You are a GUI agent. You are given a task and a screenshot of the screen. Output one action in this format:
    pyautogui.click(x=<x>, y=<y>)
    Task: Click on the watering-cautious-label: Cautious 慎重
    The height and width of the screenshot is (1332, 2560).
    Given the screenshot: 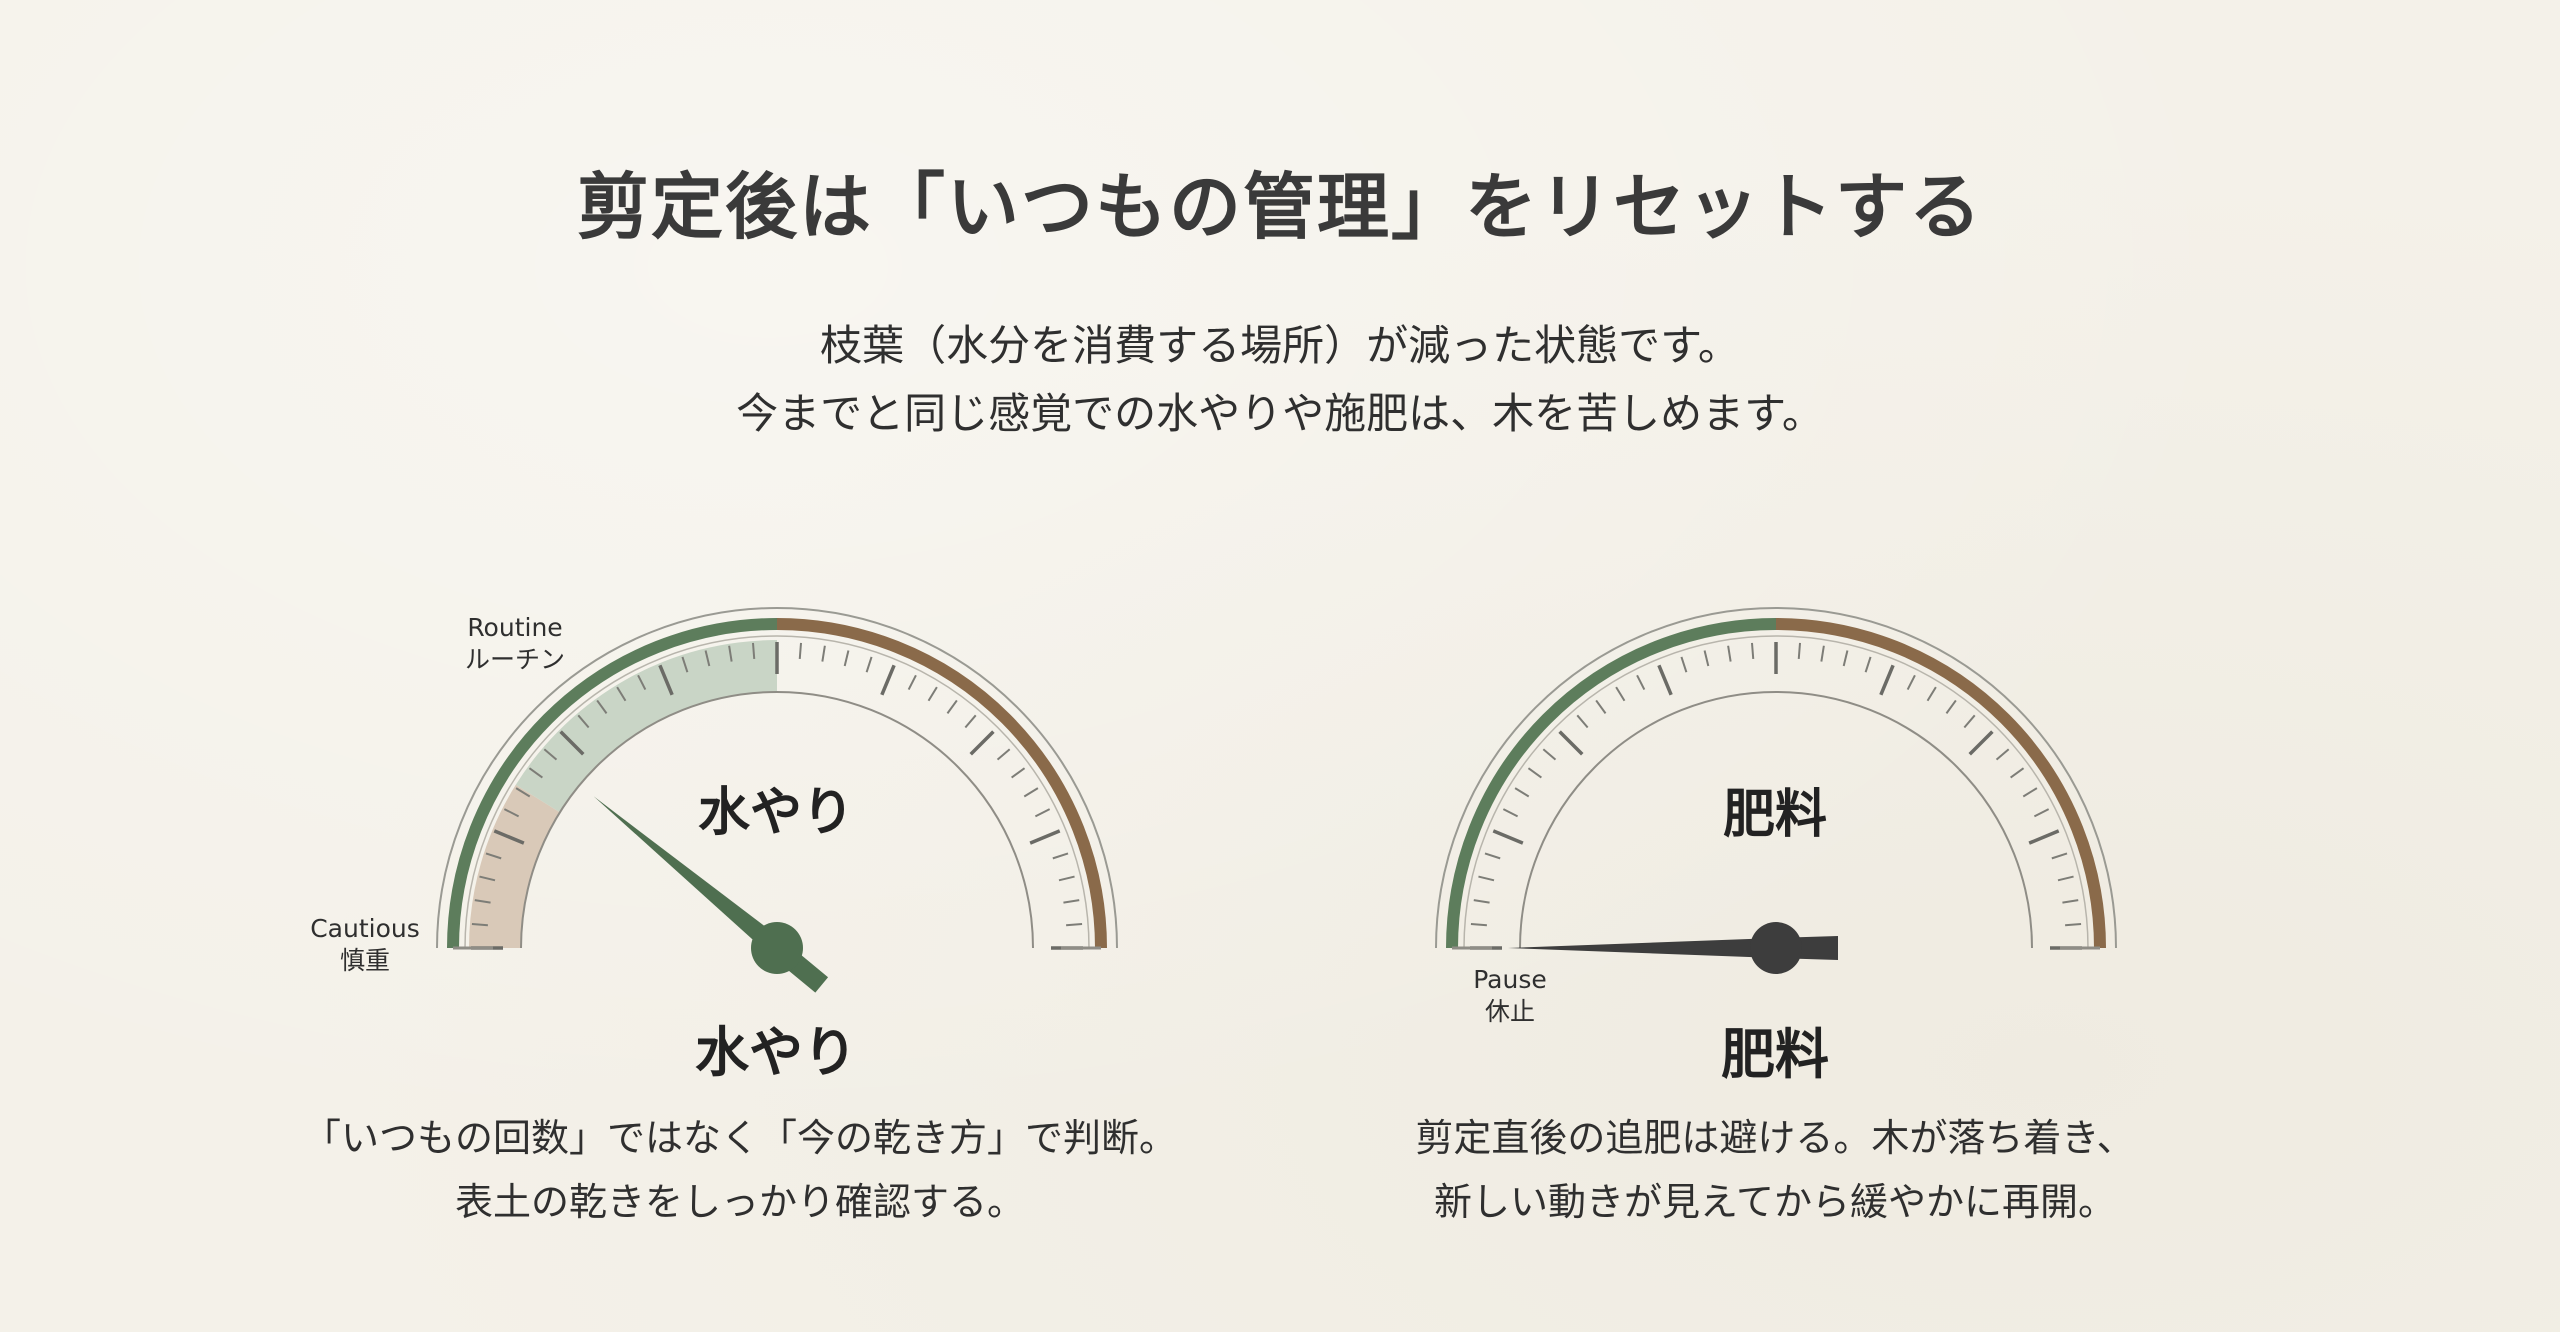 What is the action you would take?
    pyautogui.click(x=365, y=945)
    